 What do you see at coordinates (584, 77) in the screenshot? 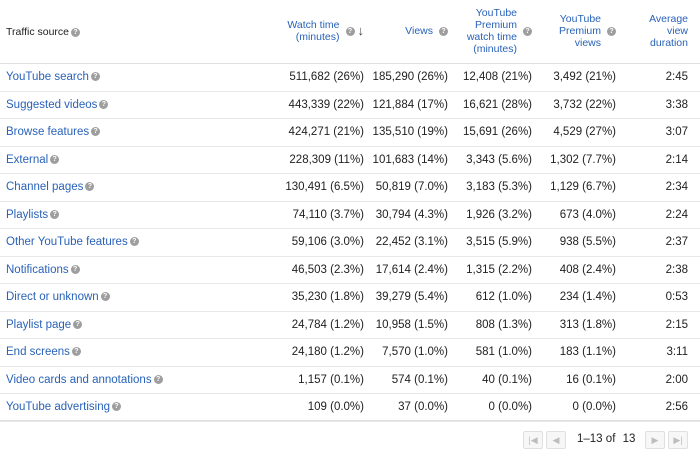
I see `premium-views-cell: 3,492 (21%)` at bounding box center [584, 77].